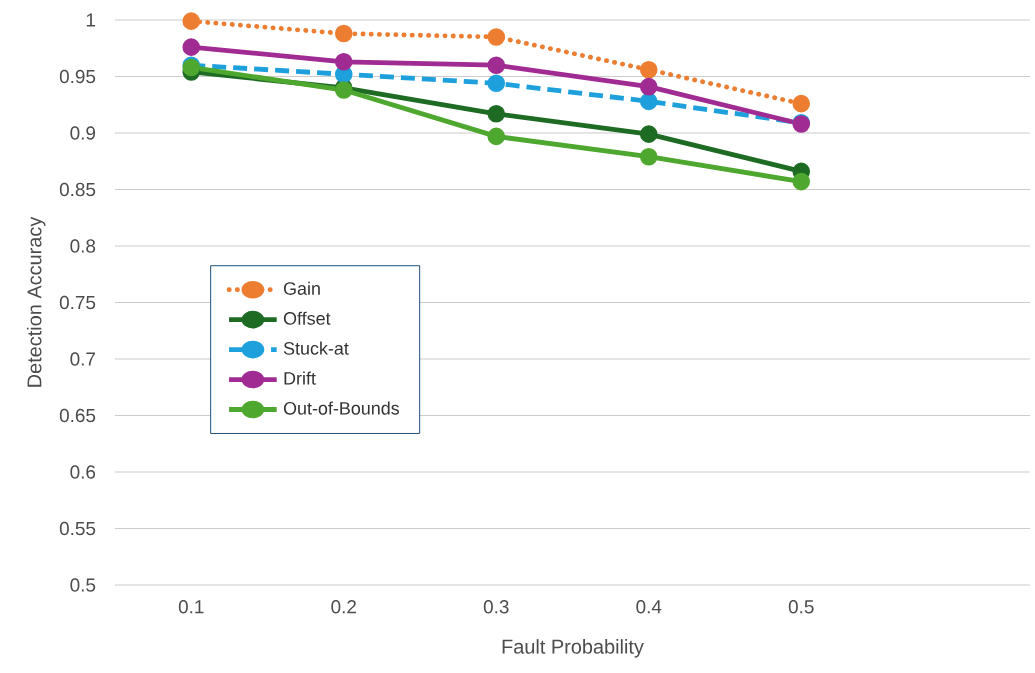  What do you see at coordinates (77, 528) in the screenshot?
I see `y-tick-label: 0.55` at bounding box center [77, 528].